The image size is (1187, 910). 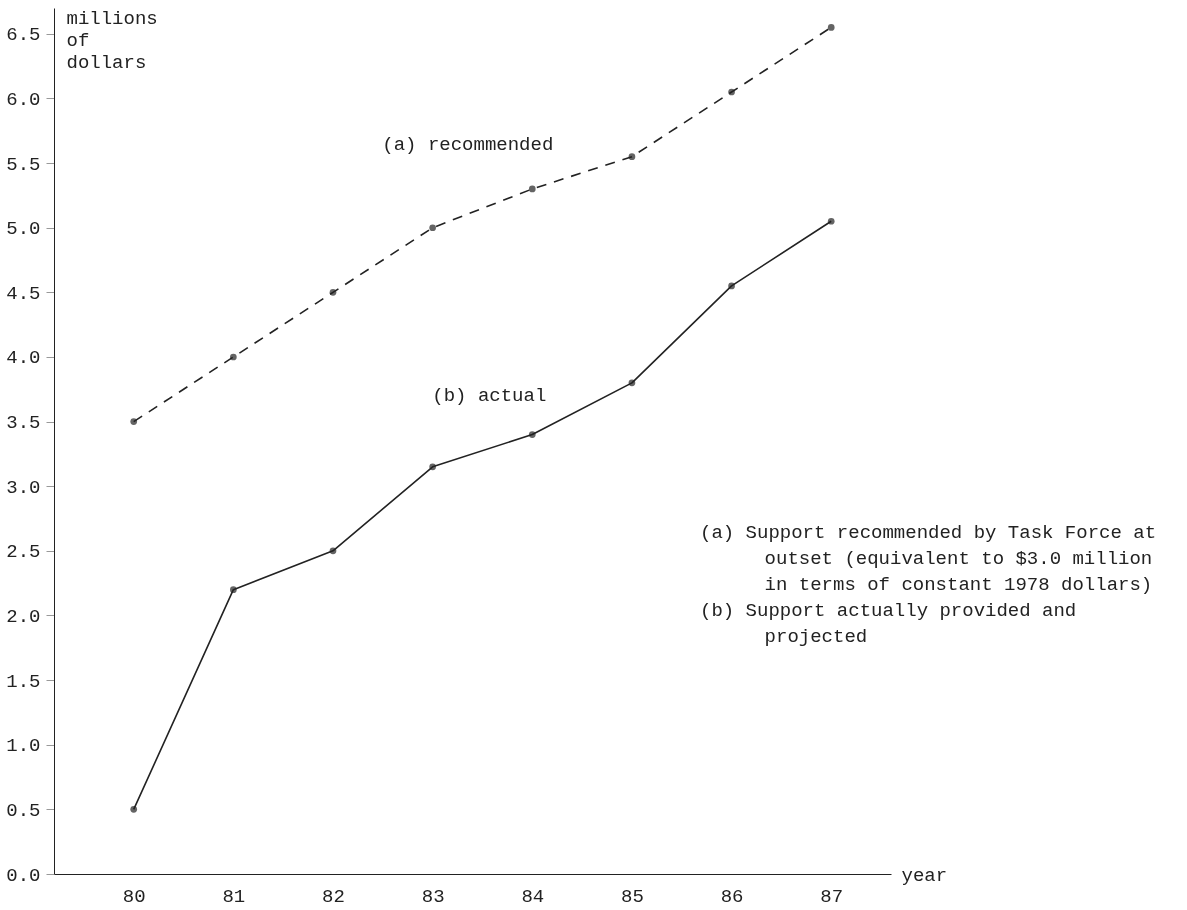 What do you see at coordinates (23, 293) in the screenshot?
I see `y-tick-label: 4.5` at bounding box center [23, 293].